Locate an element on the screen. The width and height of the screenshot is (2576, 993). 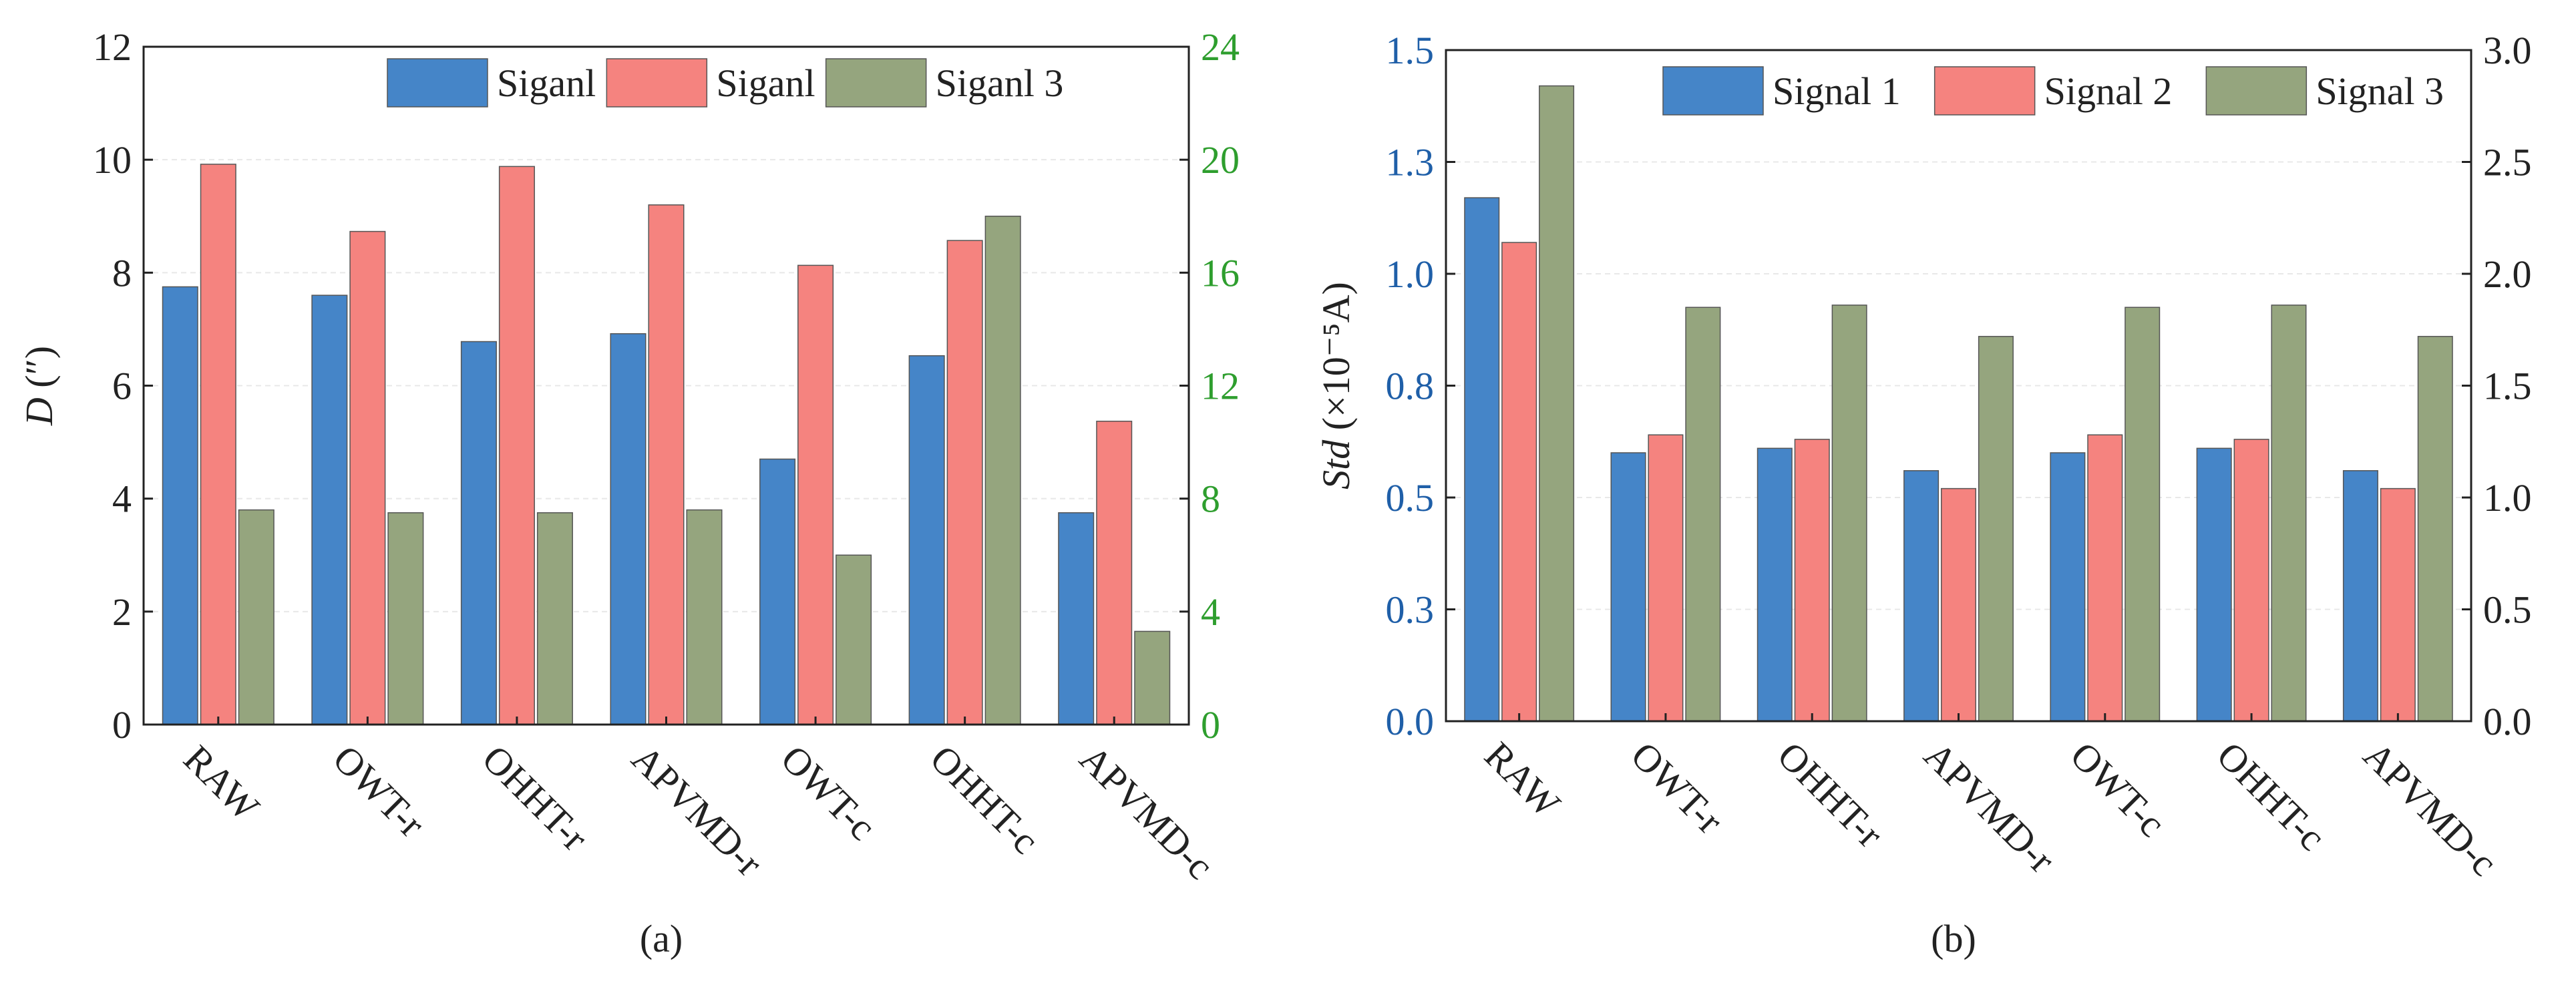
y-tick-label-right: 1.0 is located at coordinates (2507, 498).